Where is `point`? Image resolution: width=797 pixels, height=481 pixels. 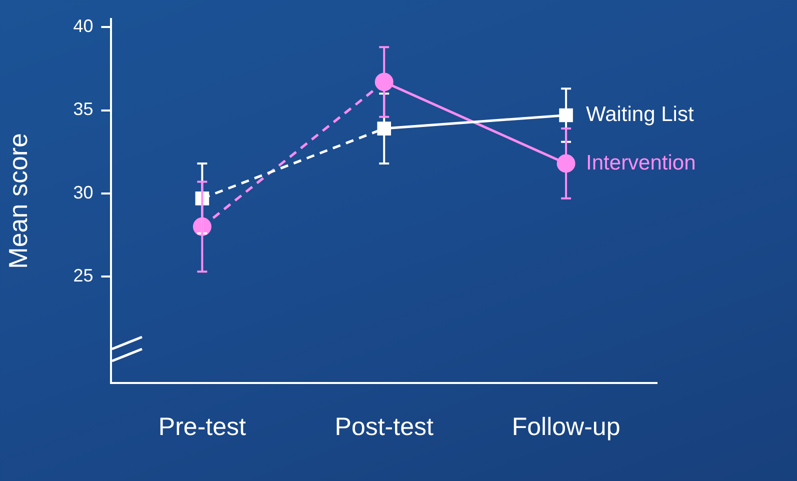 point is located at coordinates (384, 129).